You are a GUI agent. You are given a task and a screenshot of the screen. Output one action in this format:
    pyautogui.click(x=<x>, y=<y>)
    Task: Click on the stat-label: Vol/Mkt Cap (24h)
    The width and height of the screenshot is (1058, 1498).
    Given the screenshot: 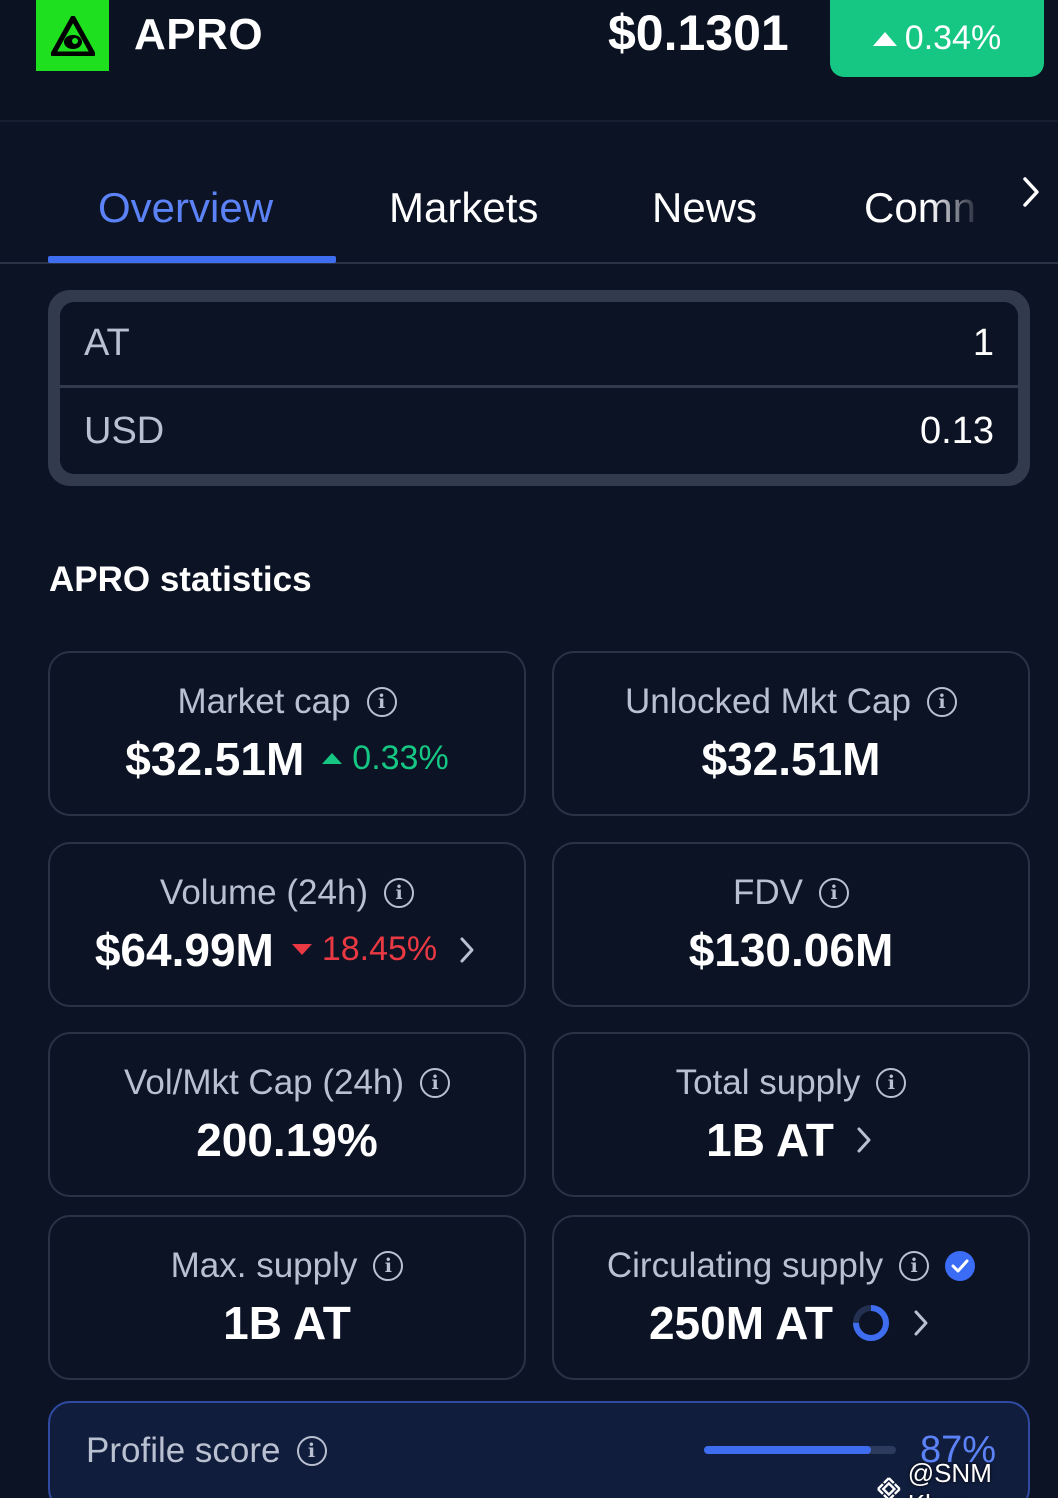 What is the action you would take?
    pyautogui.click(x=264, y=1082)
    